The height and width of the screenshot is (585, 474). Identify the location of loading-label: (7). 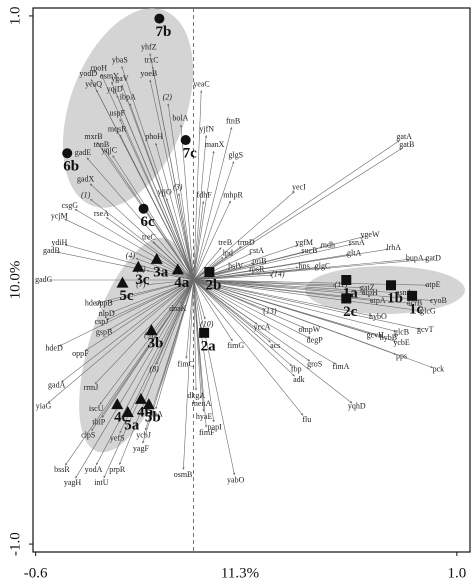
(141, 284).